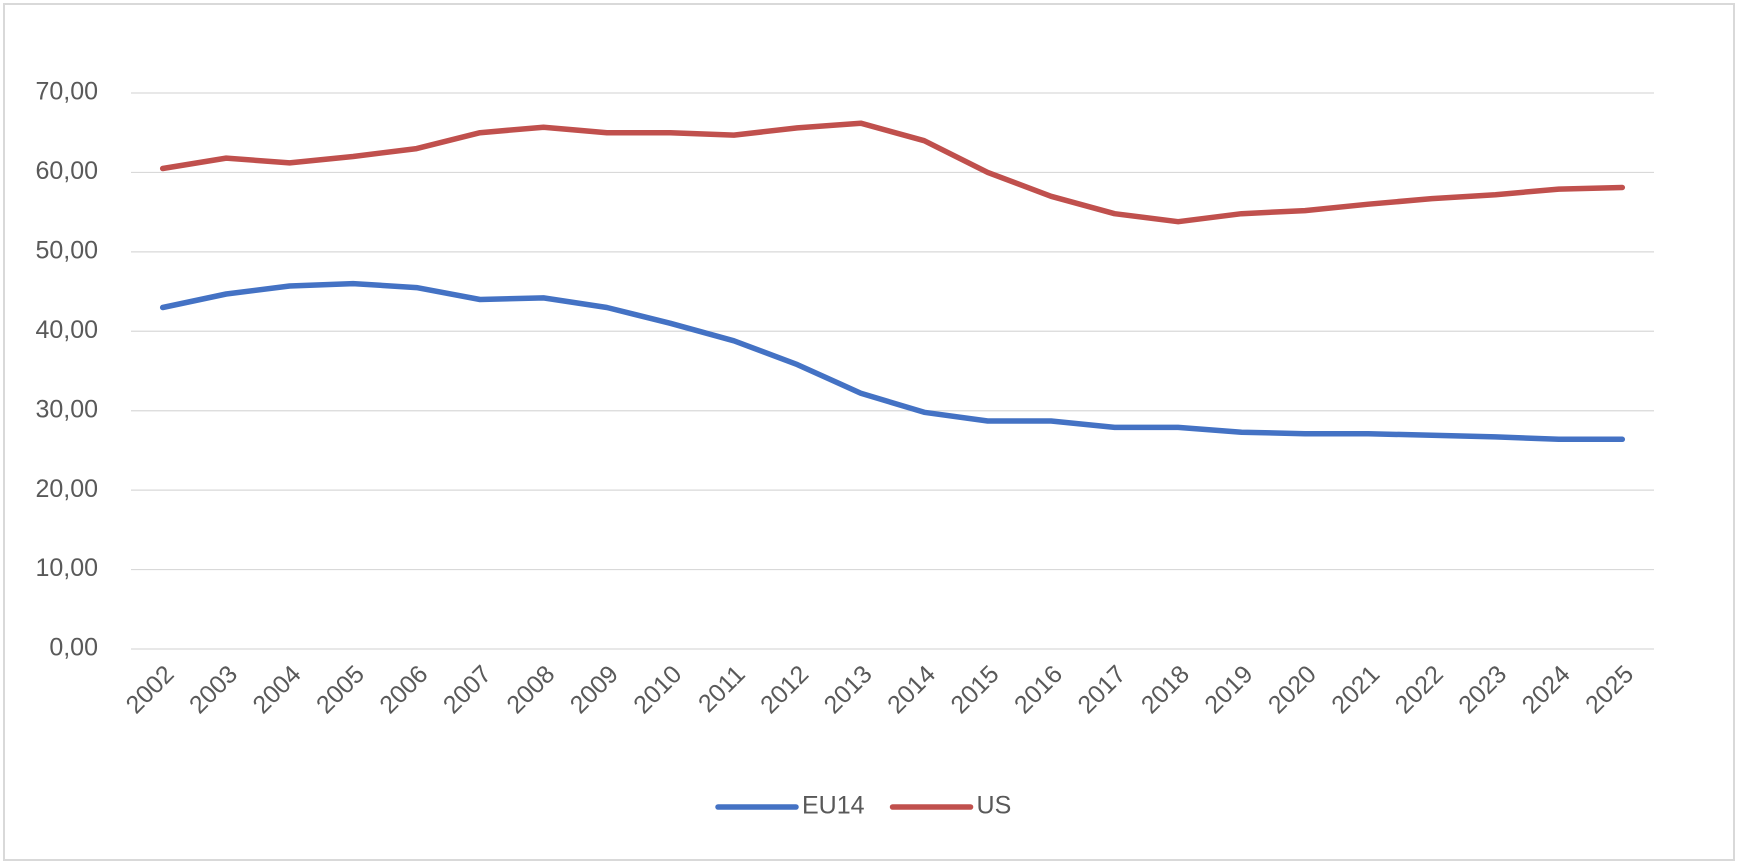 Image resolution: width=1740 pixels, height=862 pixels. What do you see at coordinates (73, 648) in the screenshot?
I see `y-tick-label: 0,00` at bounding box center [73, 648].